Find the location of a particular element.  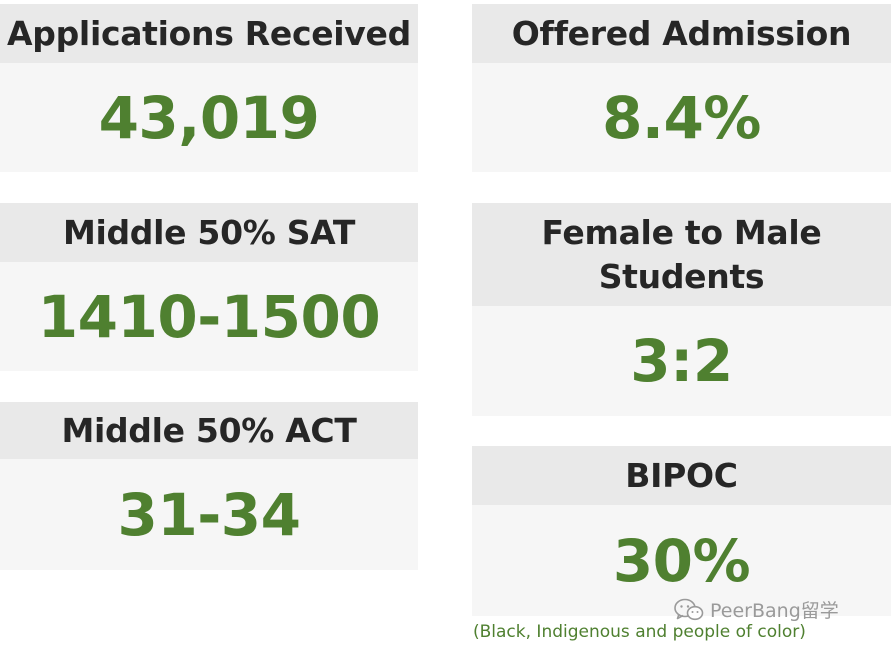

wechat-icon is located at coordinates (689, 610).